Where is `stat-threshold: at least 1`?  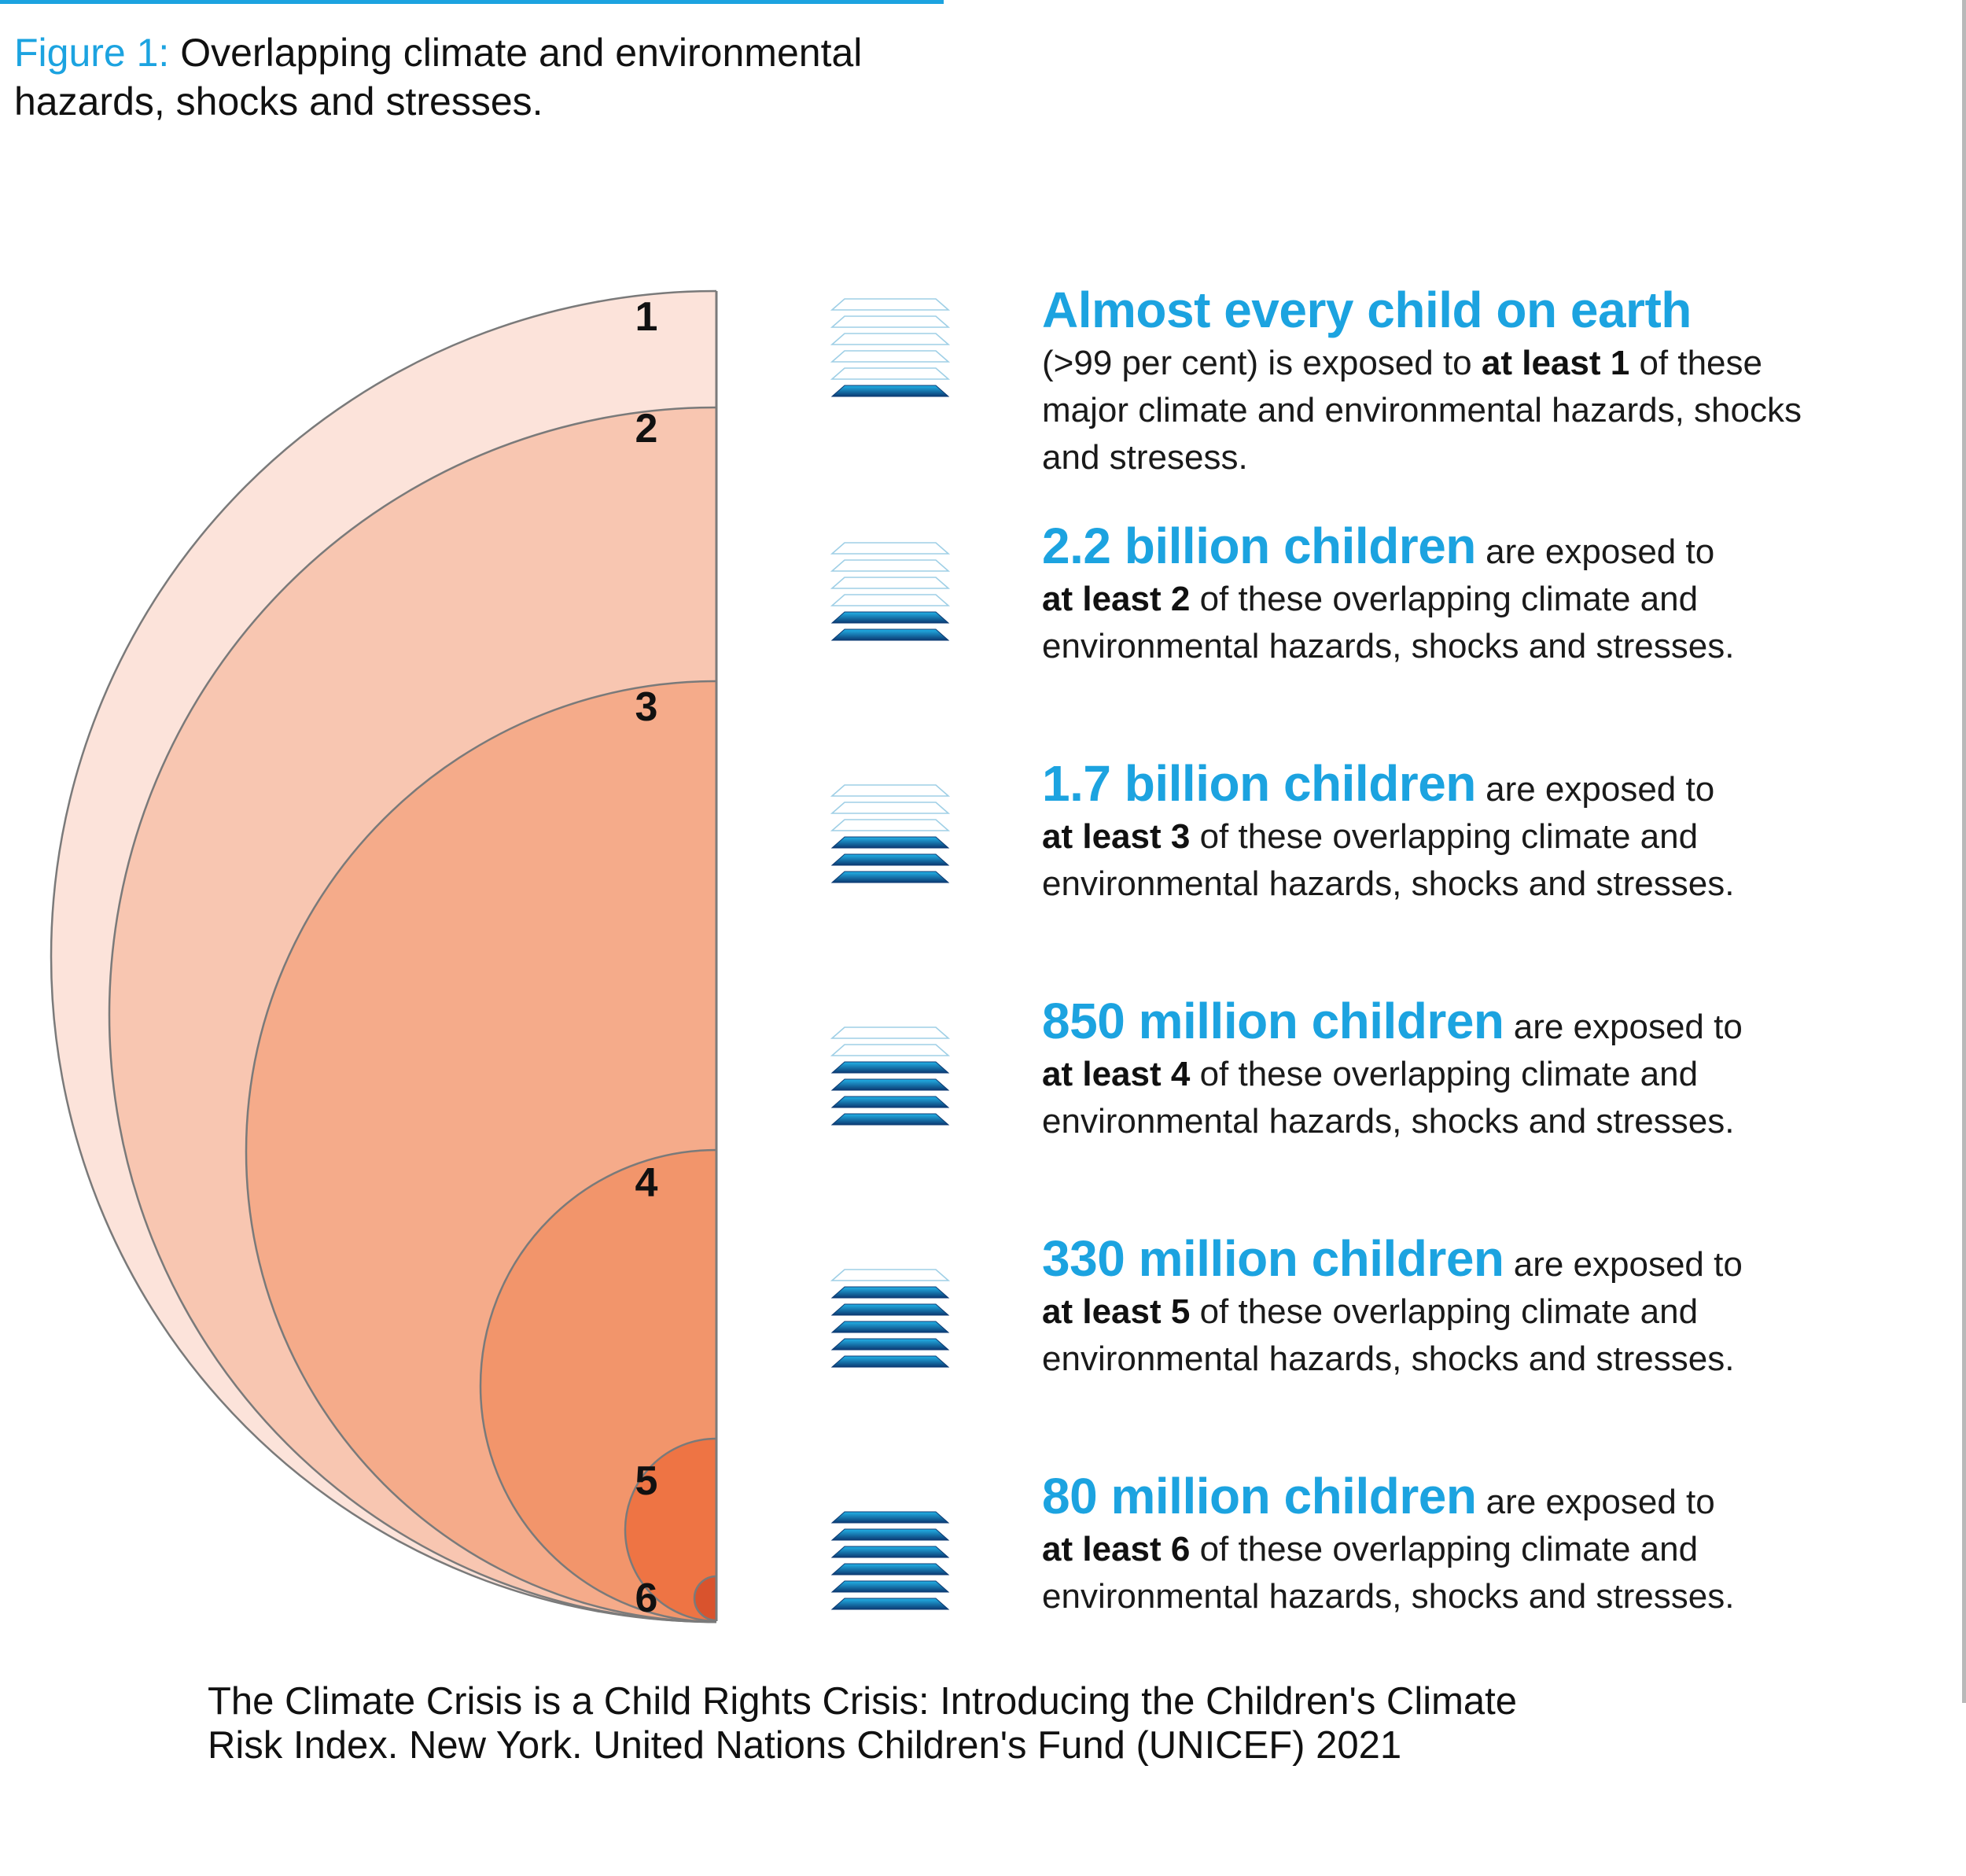
stat-threshold: at least 1 is located at coordinates (1555, 363).